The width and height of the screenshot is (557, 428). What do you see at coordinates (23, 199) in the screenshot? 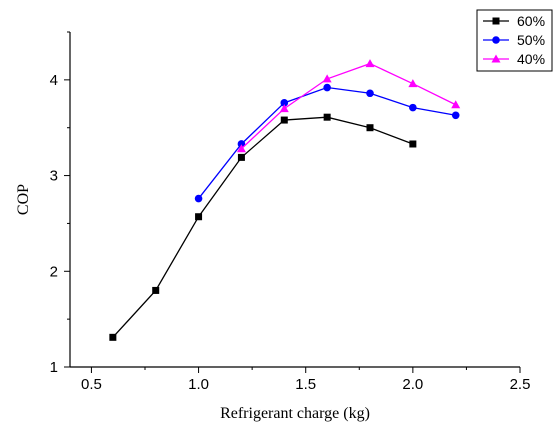
I see `y-axis-title: COP` at bounding box center [23, 199].